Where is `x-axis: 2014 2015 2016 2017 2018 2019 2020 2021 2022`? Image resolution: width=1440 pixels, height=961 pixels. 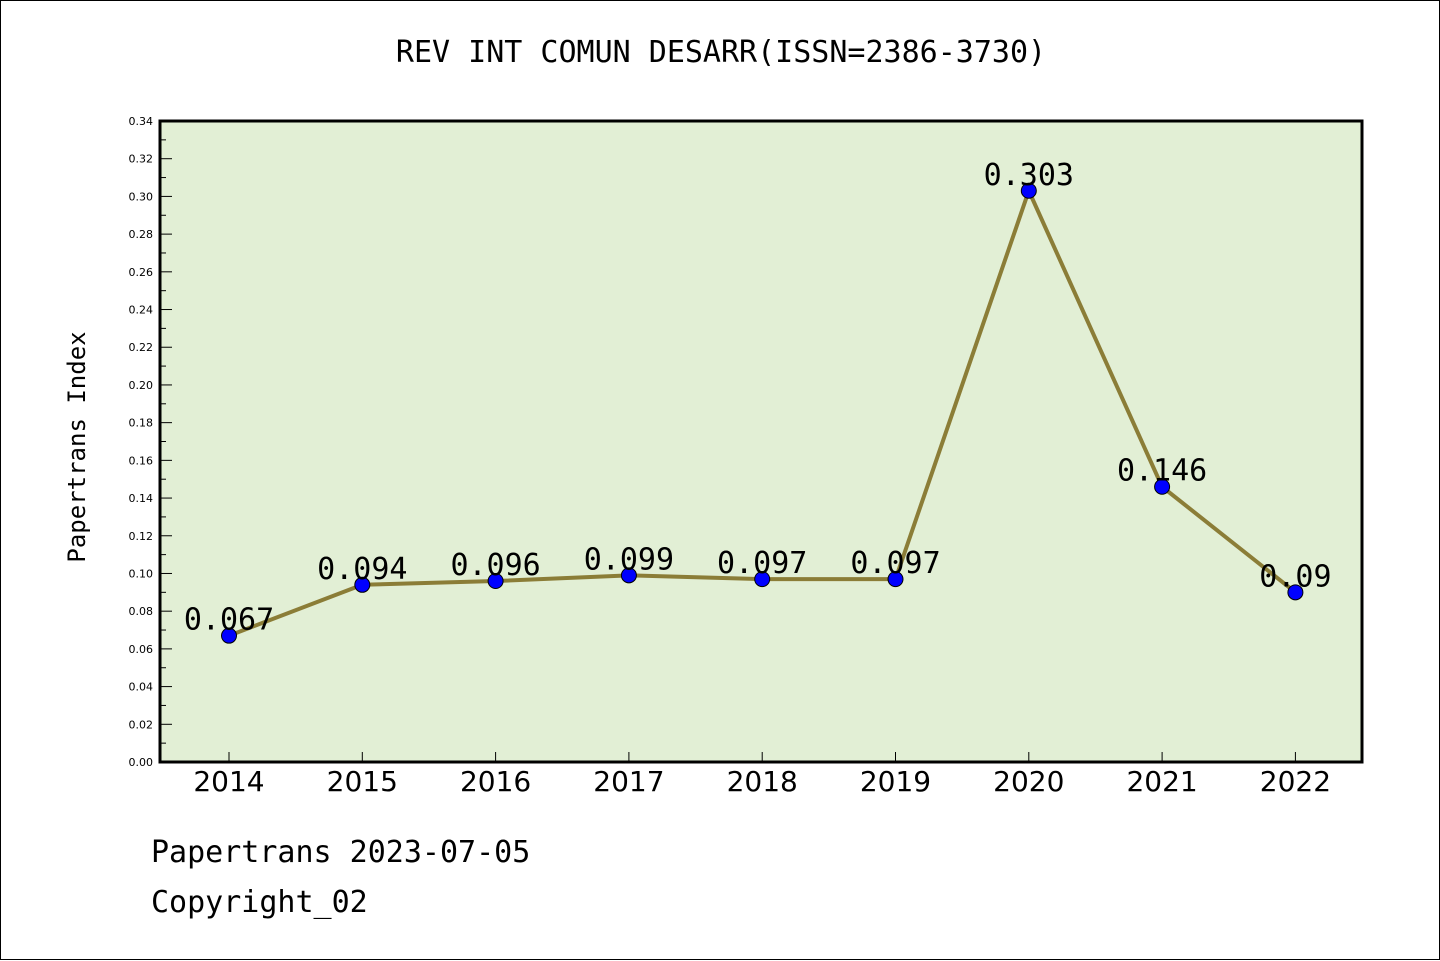
x-axis: 2014 2015 2016 2017 2018 2019 2020 2021 2022 is located at coordinates (762, 775).